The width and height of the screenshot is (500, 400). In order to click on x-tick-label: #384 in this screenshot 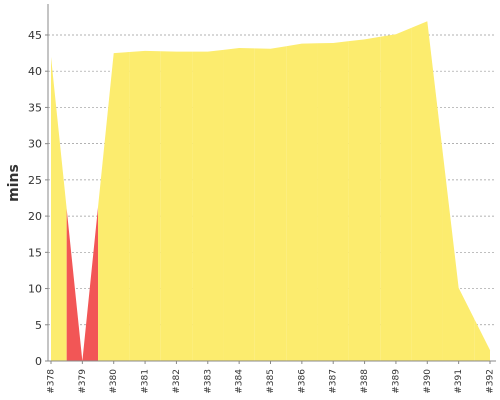, I will do `click(240, 381)`.